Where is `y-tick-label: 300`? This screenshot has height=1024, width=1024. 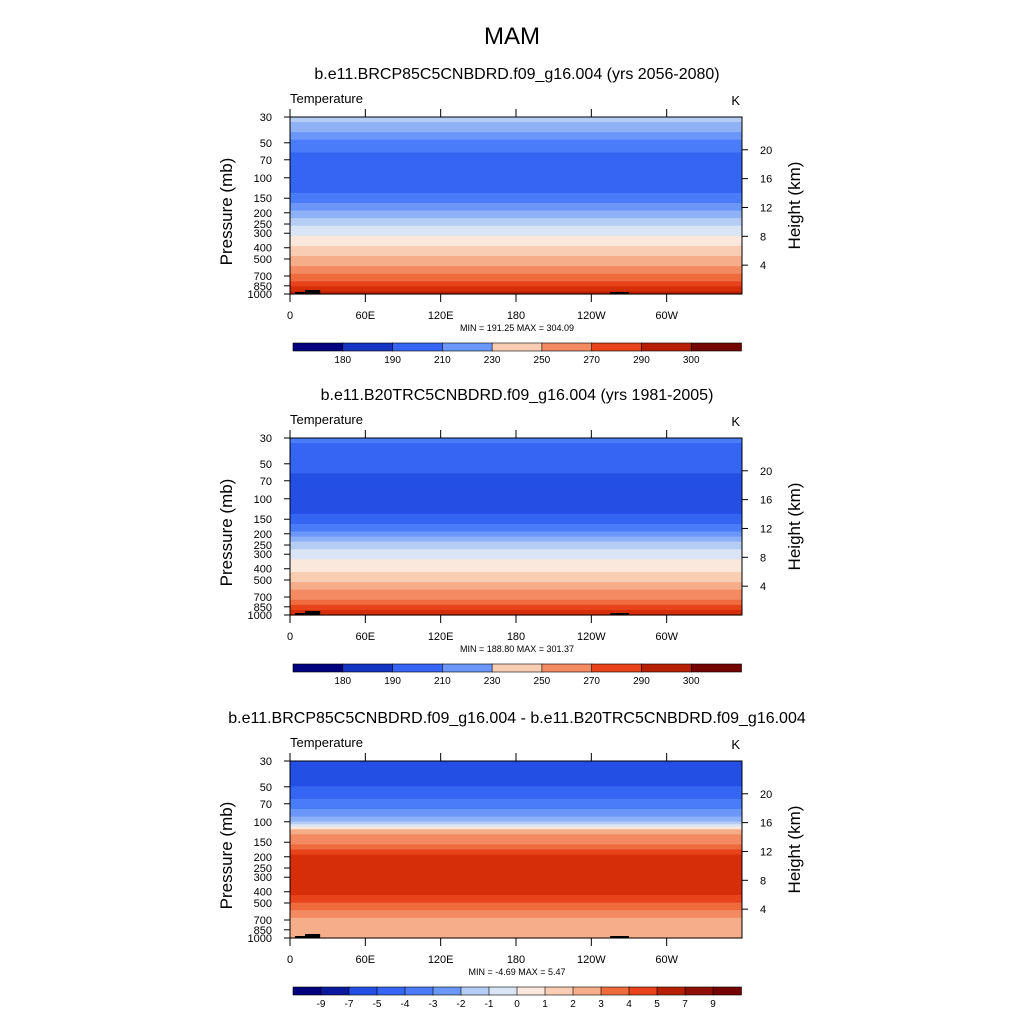 y-tick-label: 300 is located at coordinates (263, 878).